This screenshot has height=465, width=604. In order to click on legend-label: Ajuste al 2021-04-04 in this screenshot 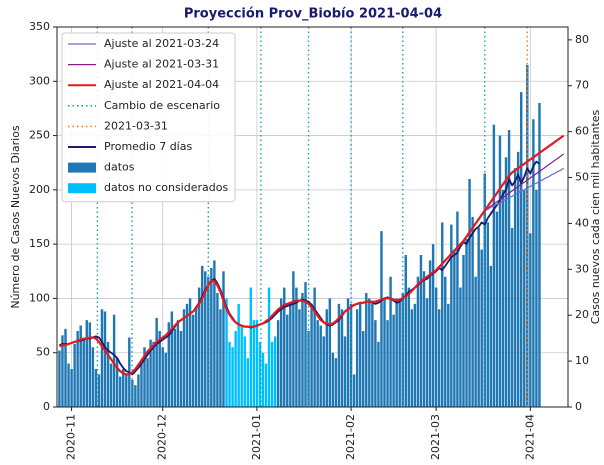, I will do `click(161, 84)`.